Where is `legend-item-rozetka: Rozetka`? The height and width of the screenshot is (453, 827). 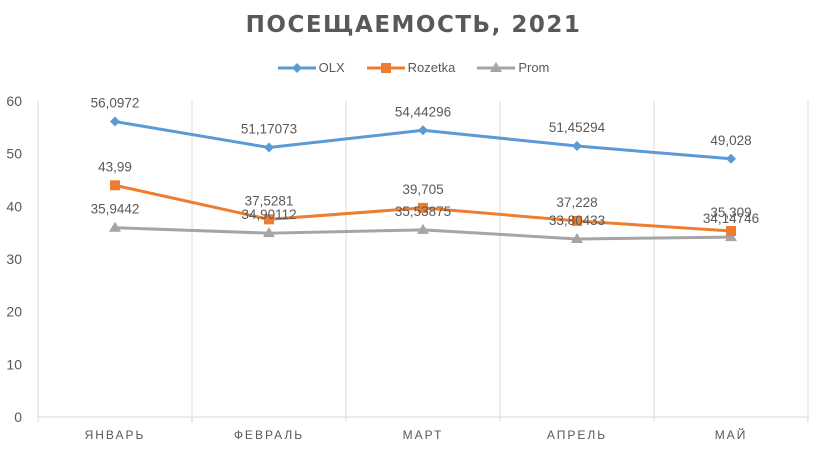
legend-item-rozetka: Rozetka is located at coordinates (411, 67).